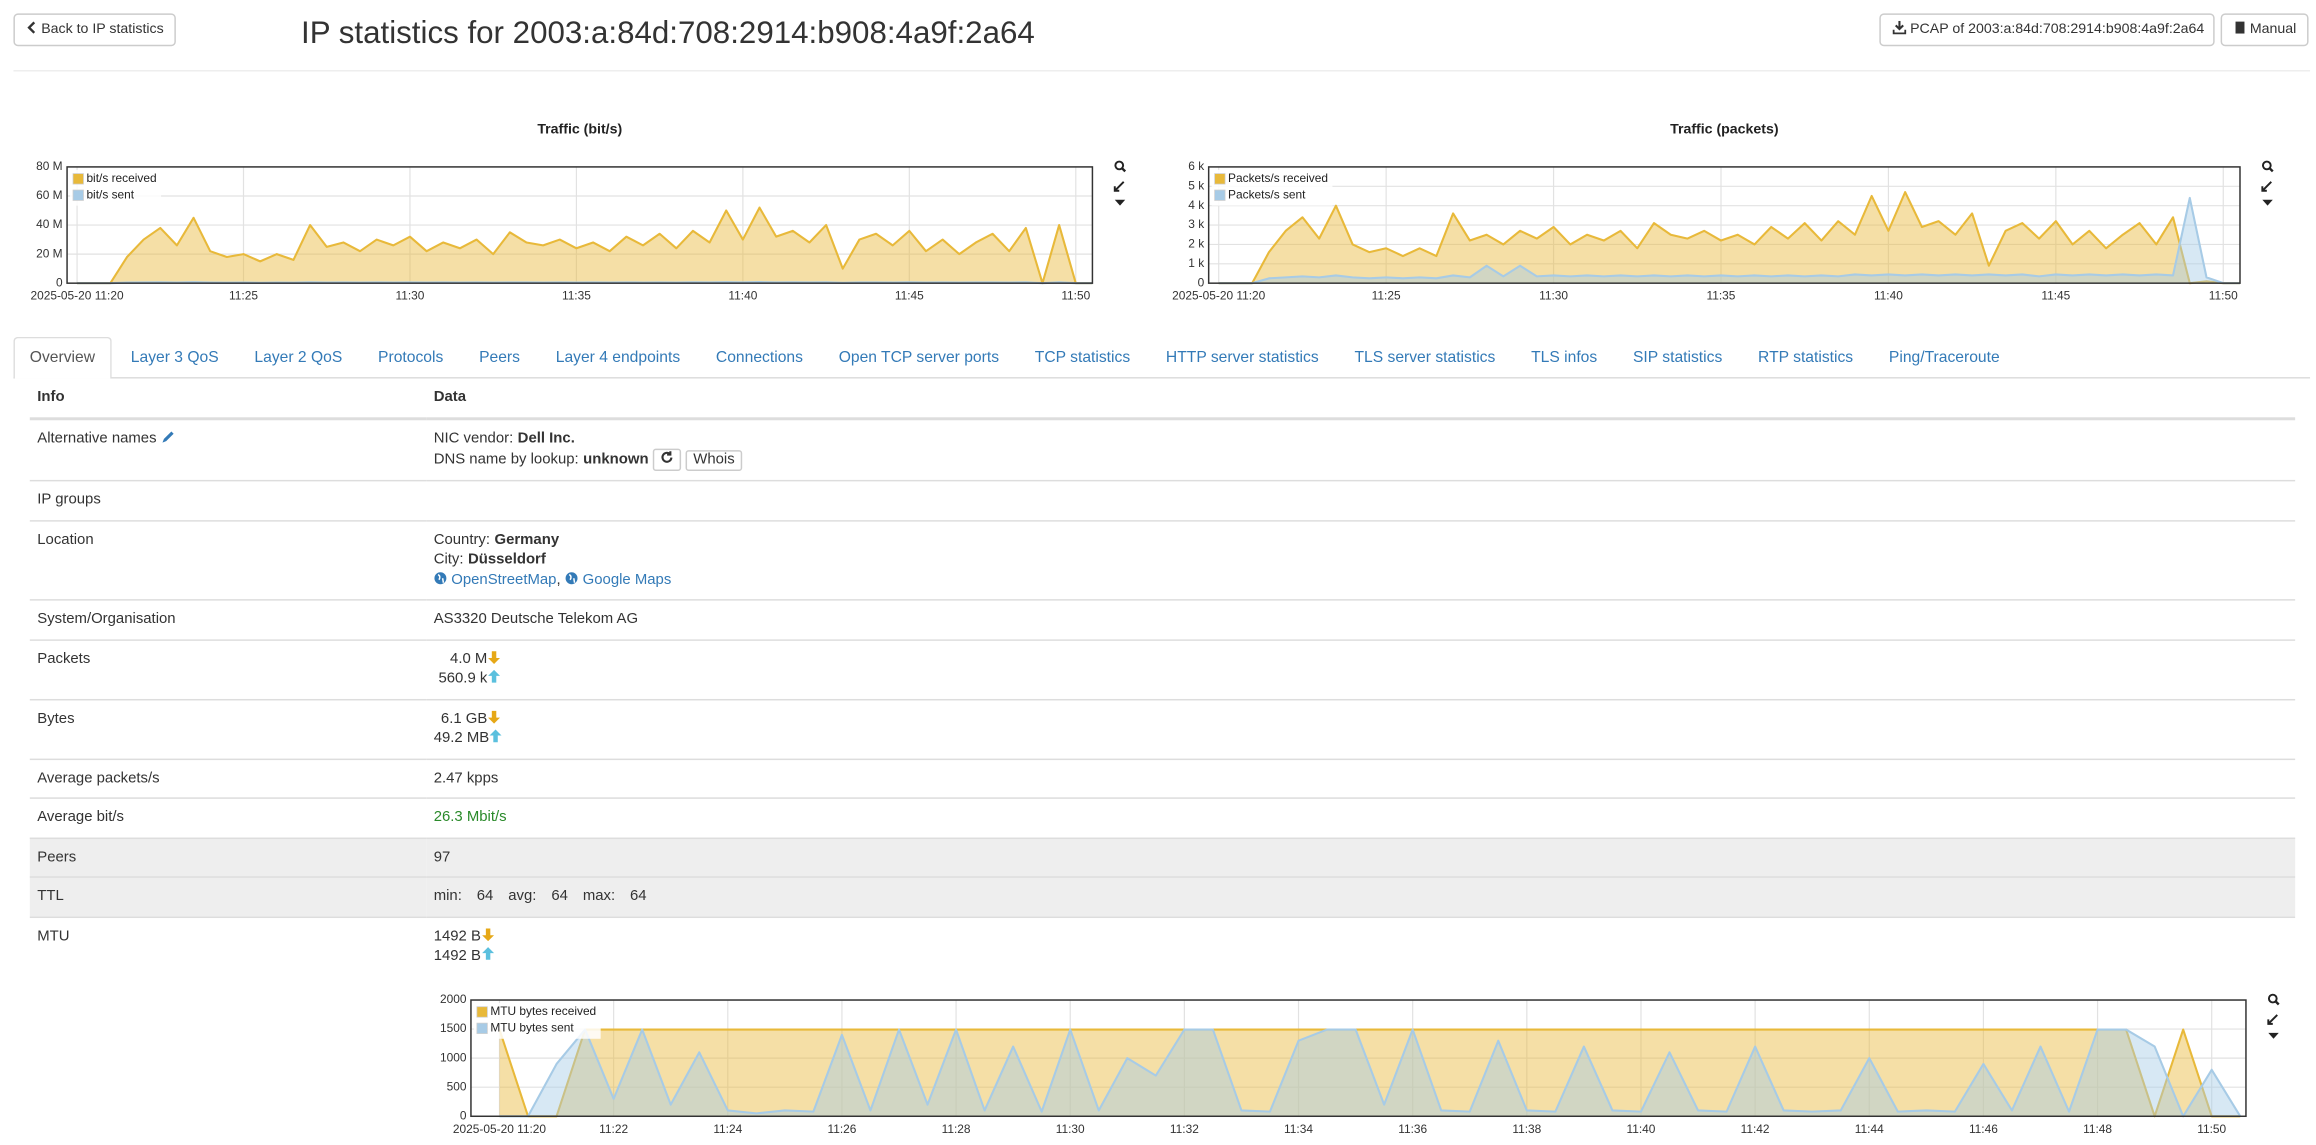 Image resolution: width=2316 pixels, height=1145 pixels. What do you see at coordinates (57, 857) in the screenshot?
I see `row-label: Peers` at bounding box center [57, 857].